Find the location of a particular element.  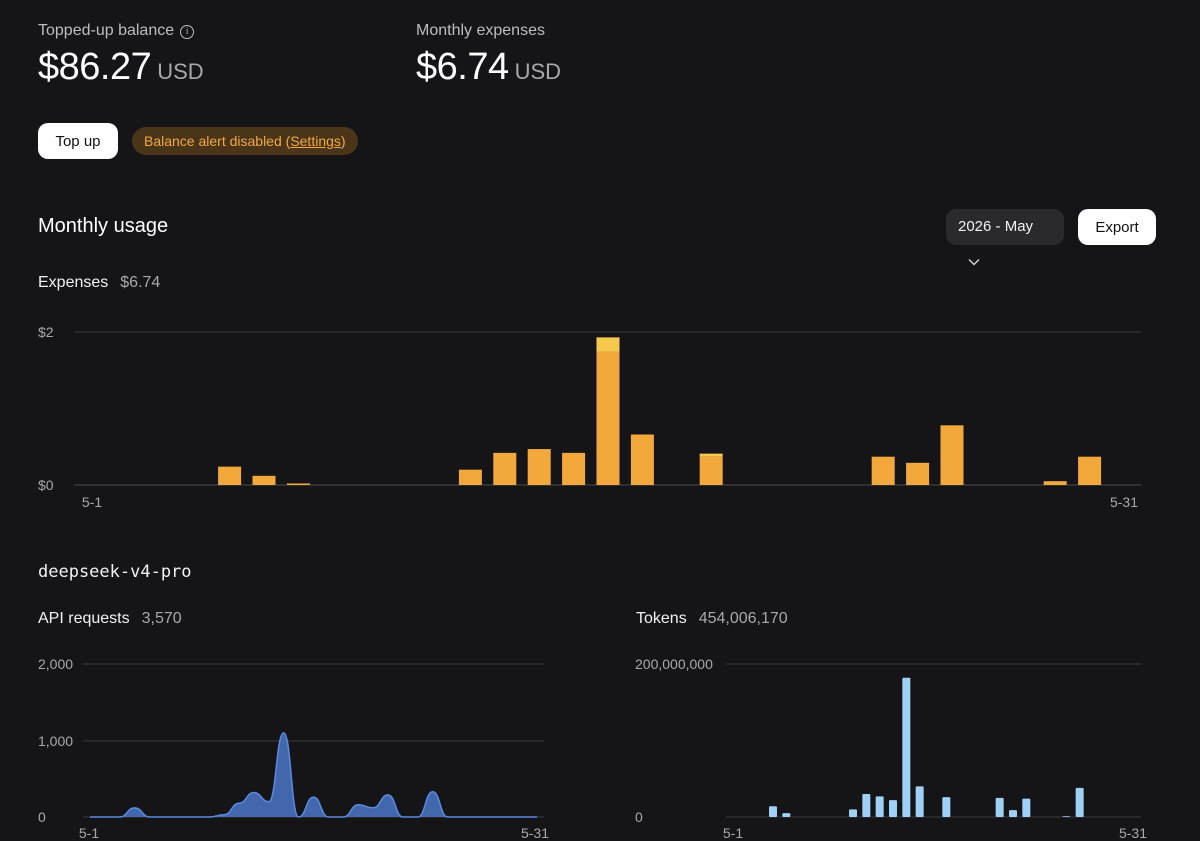

balance-label: Topped-up balance i is located at coordinates (116, 31).